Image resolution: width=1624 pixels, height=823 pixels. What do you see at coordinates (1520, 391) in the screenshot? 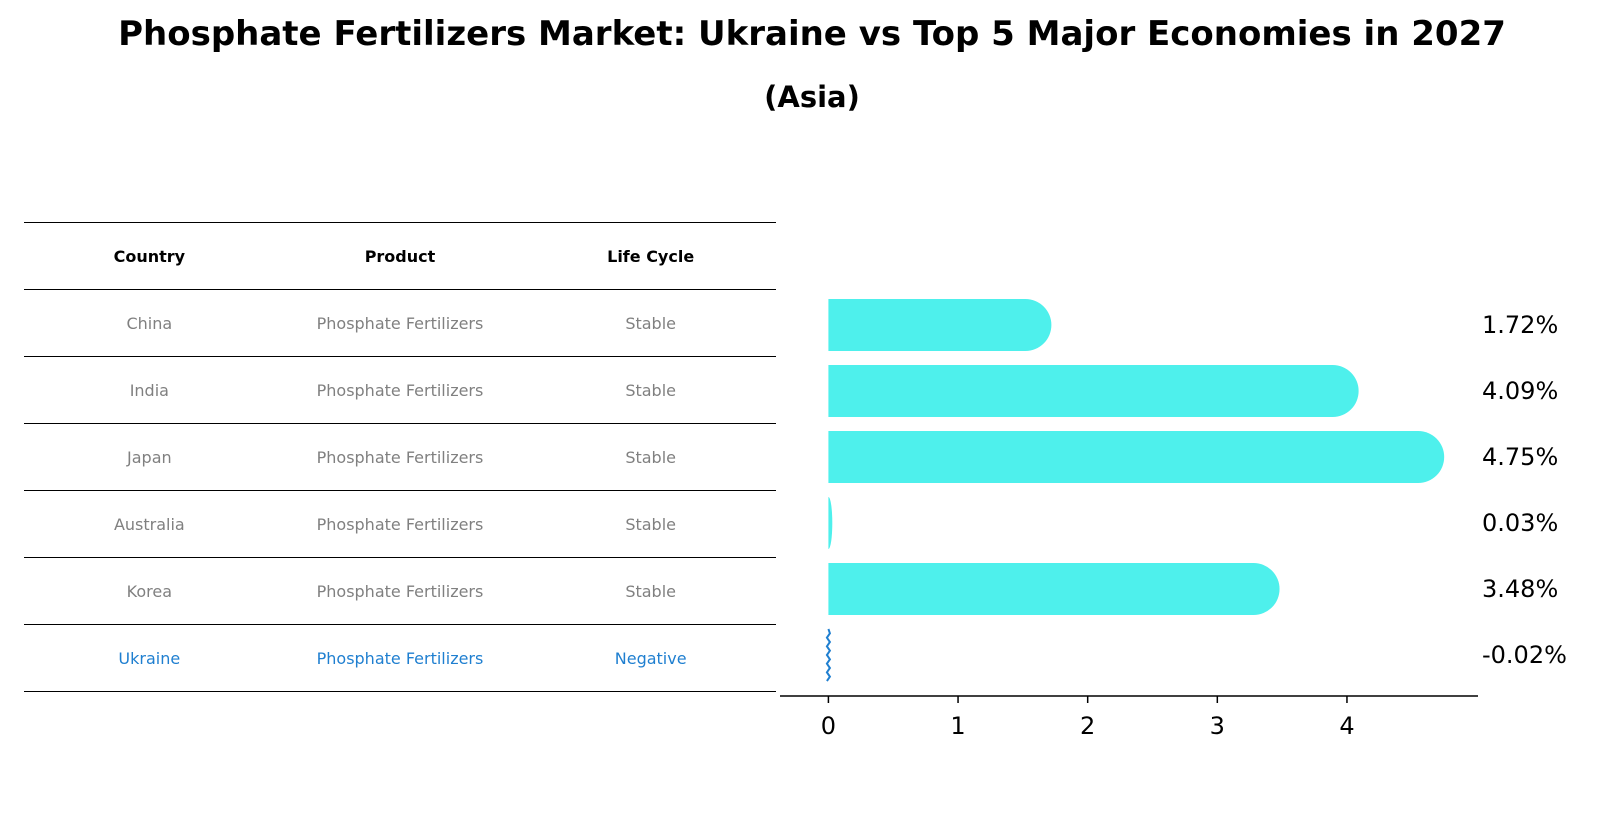
I see `value-label-india: 4.09%` at bounding box center [1520, 391].